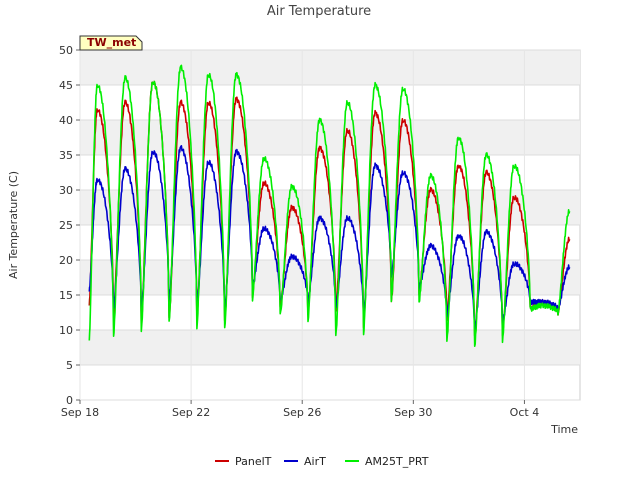 This screenshot has width=640, height=480. Describe the element at coordinates (66, 225) in the screenshot. I see `y-tick-label: 25` at that location.